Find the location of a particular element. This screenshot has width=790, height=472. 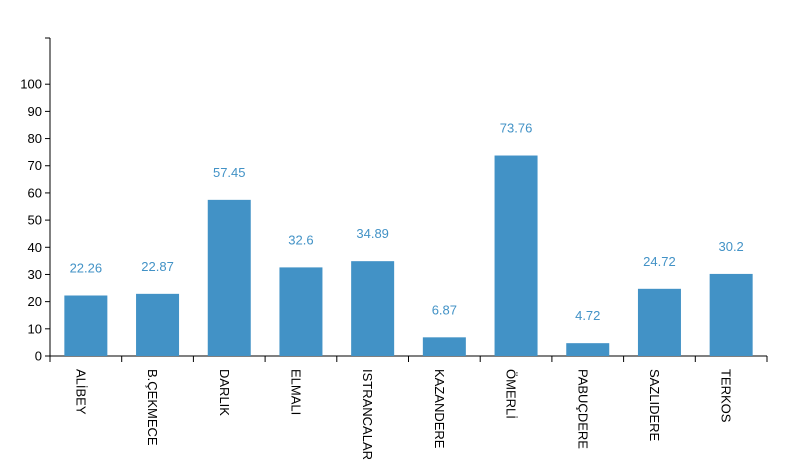

data-label: 4.72 is located at coordinates (587, 315).